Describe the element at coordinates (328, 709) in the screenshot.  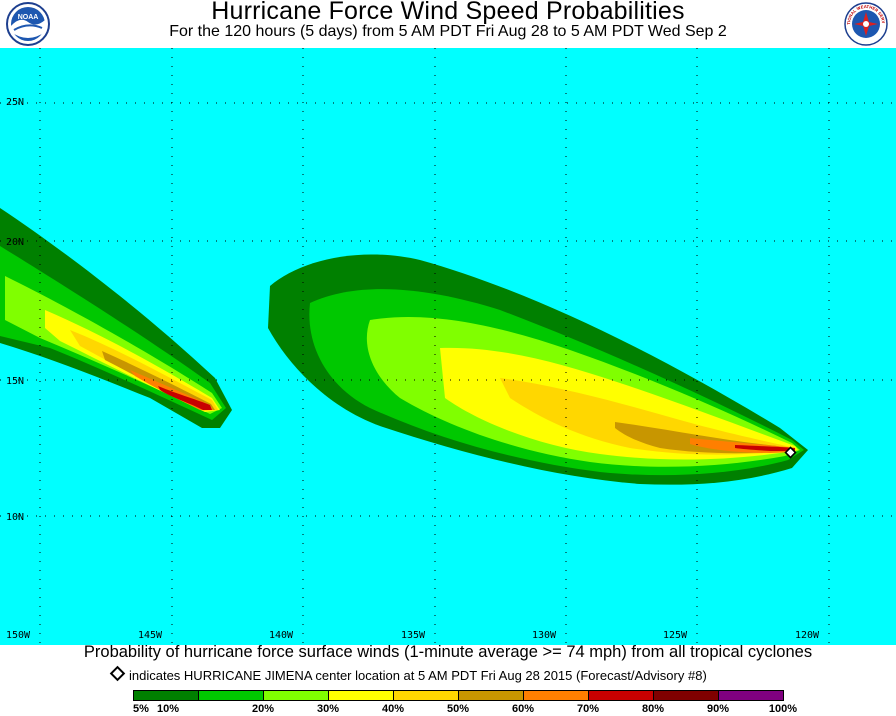
I see `legend-label: 30%` at that location.